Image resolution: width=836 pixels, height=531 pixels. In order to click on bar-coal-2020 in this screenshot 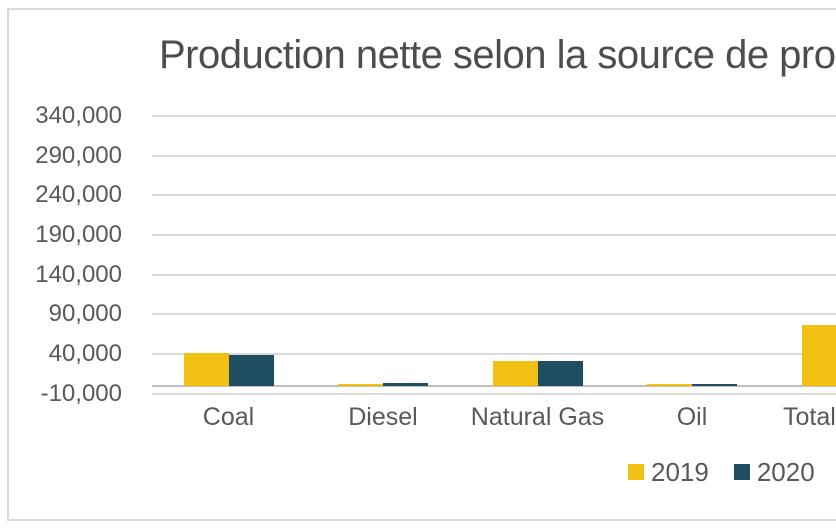, I will do `click(251, 370)`.